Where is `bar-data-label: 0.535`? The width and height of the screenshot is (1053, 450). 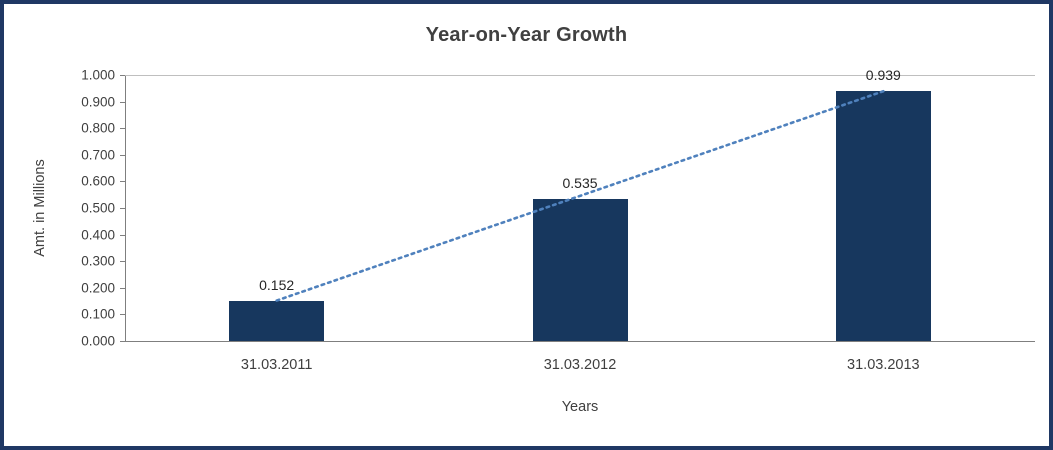 bar-data-label: 0.535 is located at coordinates (580, 182).